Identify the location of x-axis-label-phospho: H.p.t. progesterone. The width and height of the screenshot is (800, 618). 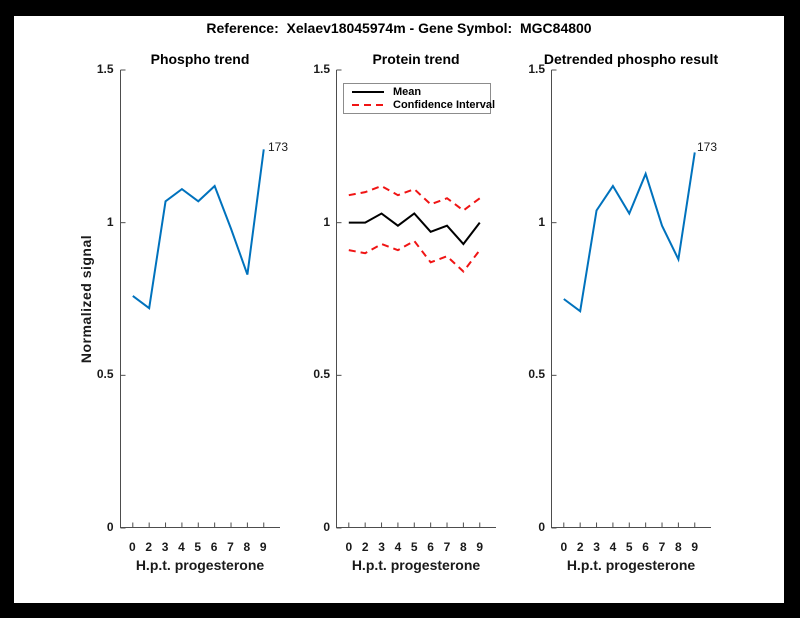
(200, 565).